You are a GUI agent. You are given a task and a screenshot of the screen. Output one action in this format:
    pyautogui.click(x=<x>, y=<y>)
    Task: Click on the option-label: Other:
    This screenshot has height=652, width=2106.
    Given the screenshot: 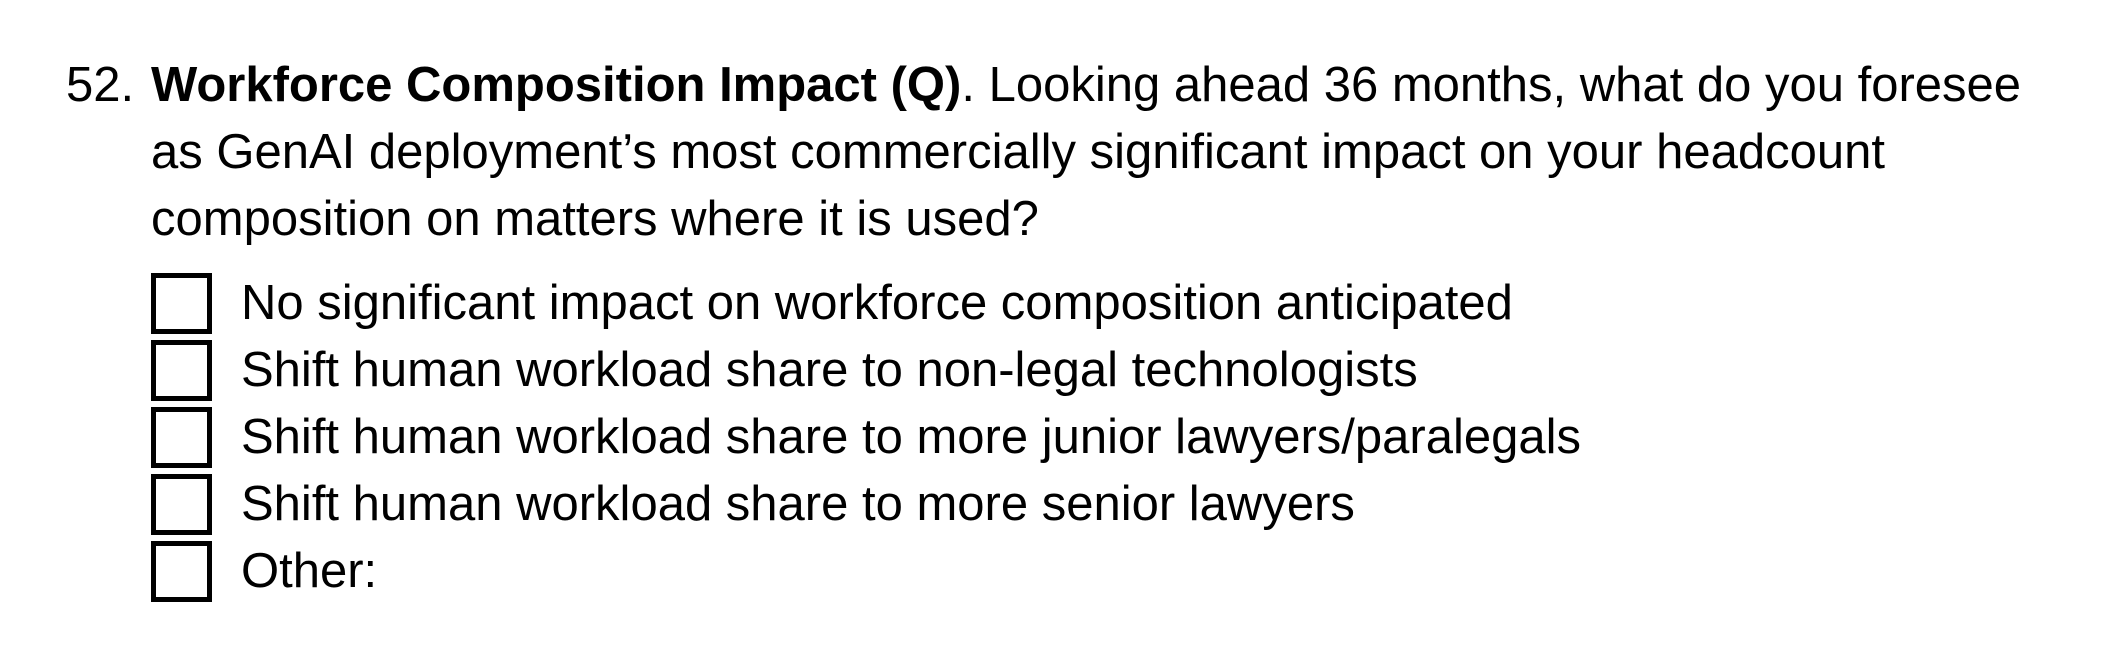 What is the action you would take?
    pyautogui.click(x=309, y=571)
    